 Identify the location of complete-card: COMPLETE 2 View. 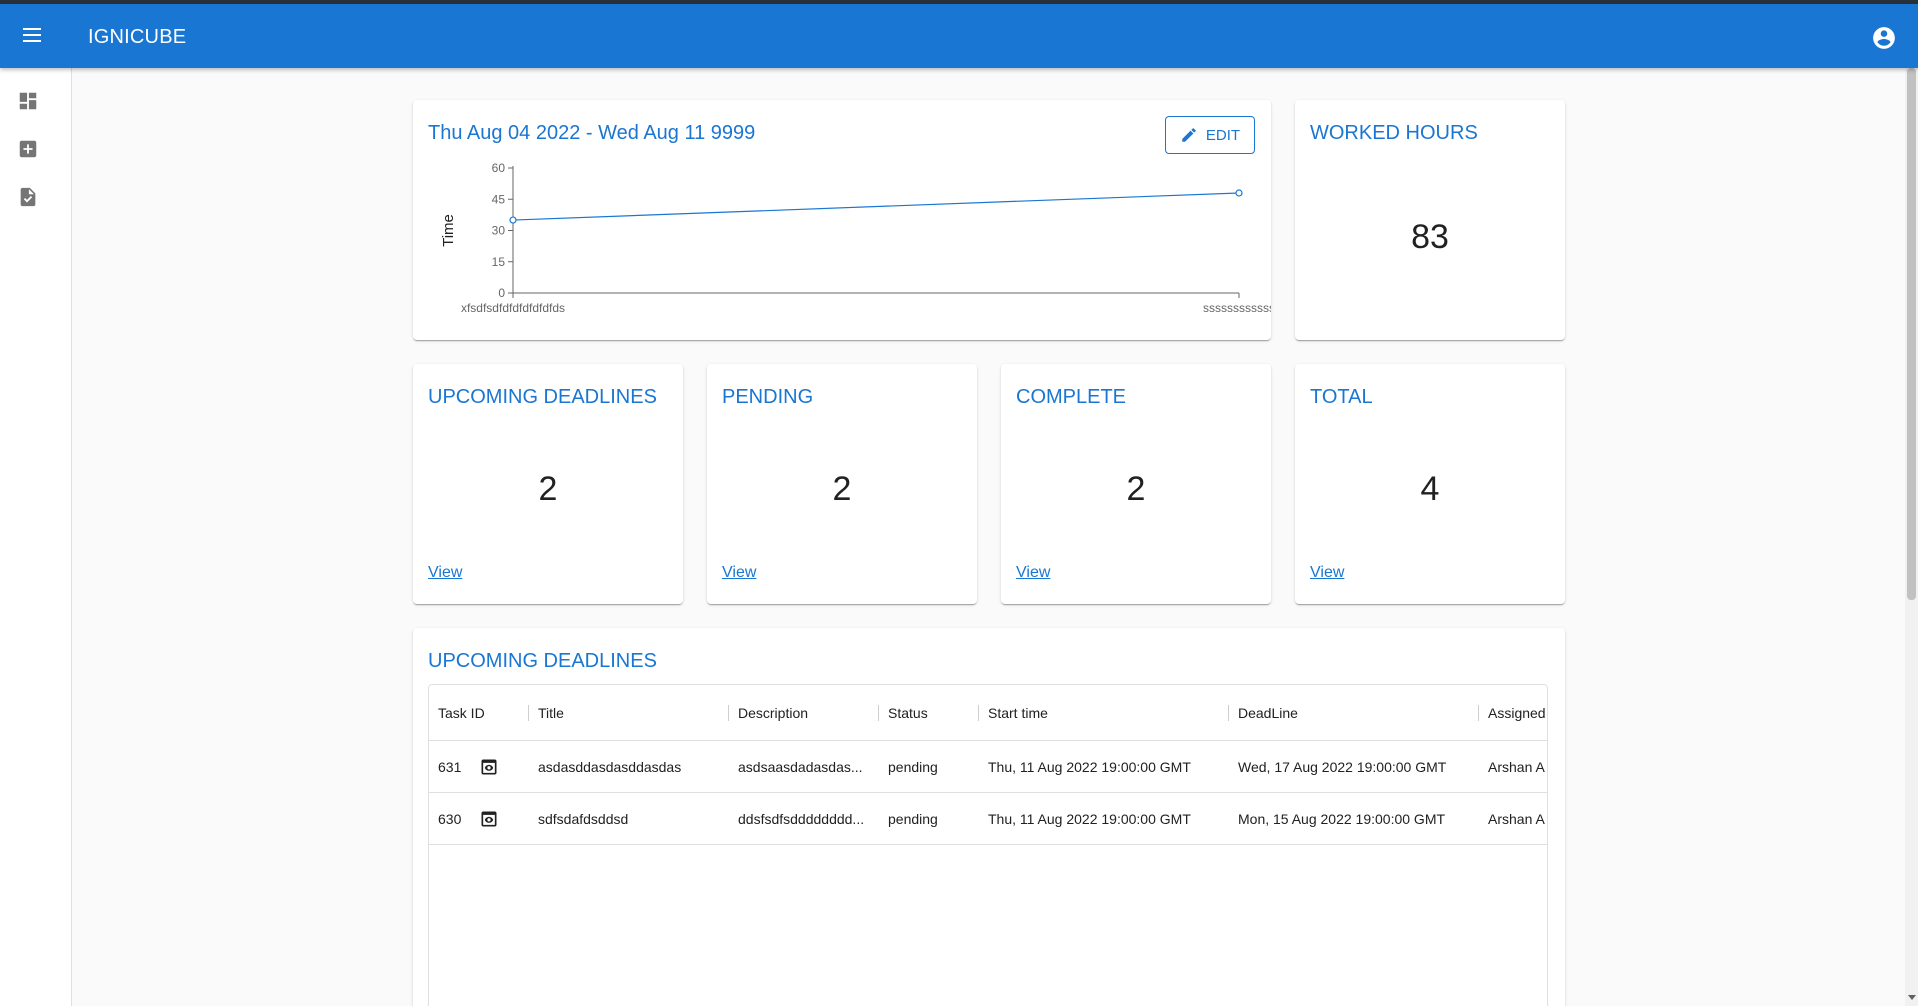
(1136, 484).